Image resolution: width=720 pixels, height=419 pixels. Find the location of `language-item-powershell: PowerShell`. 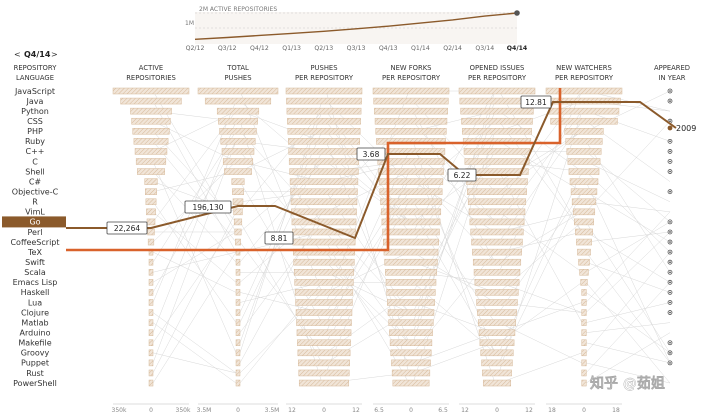

language-item-powershell: PowerShell is located at coordinates (35, 383).